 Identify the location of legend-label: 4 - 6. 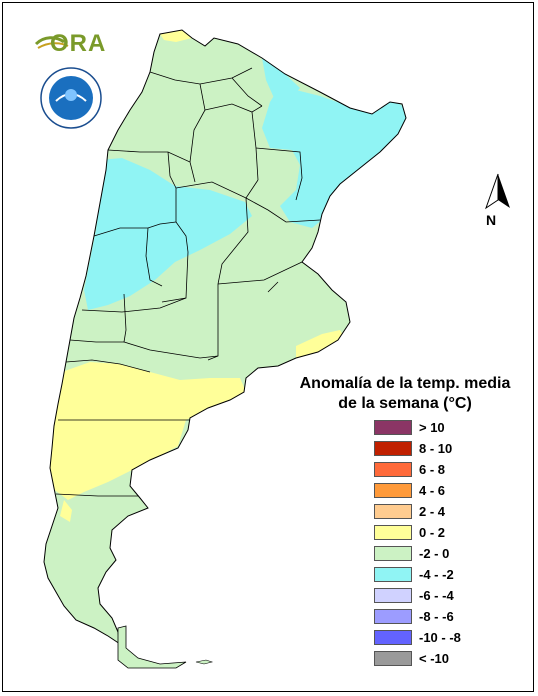
(432, 490).